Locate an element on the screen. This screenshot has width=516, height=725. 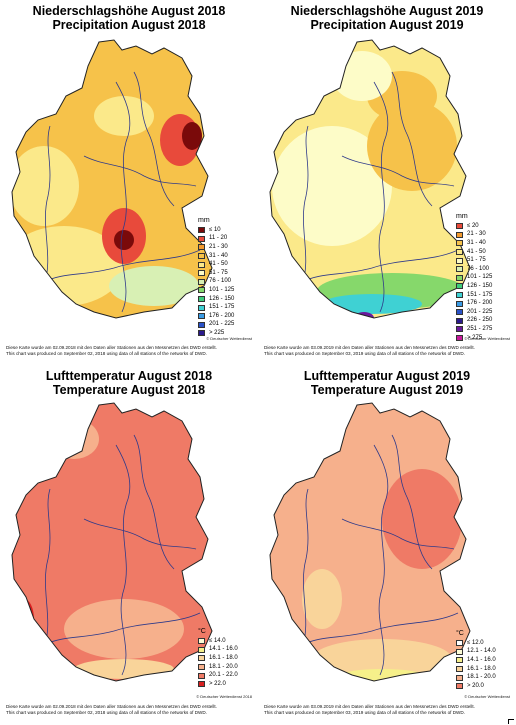
legend-item: 76 - 100 is located at coordinates (216, 282).